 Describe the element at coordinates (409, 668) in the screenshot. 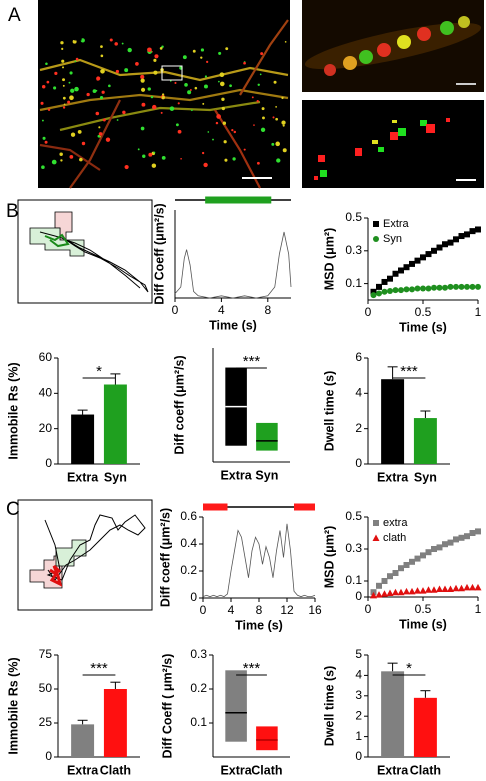

I see `significance-label: *` at that location.